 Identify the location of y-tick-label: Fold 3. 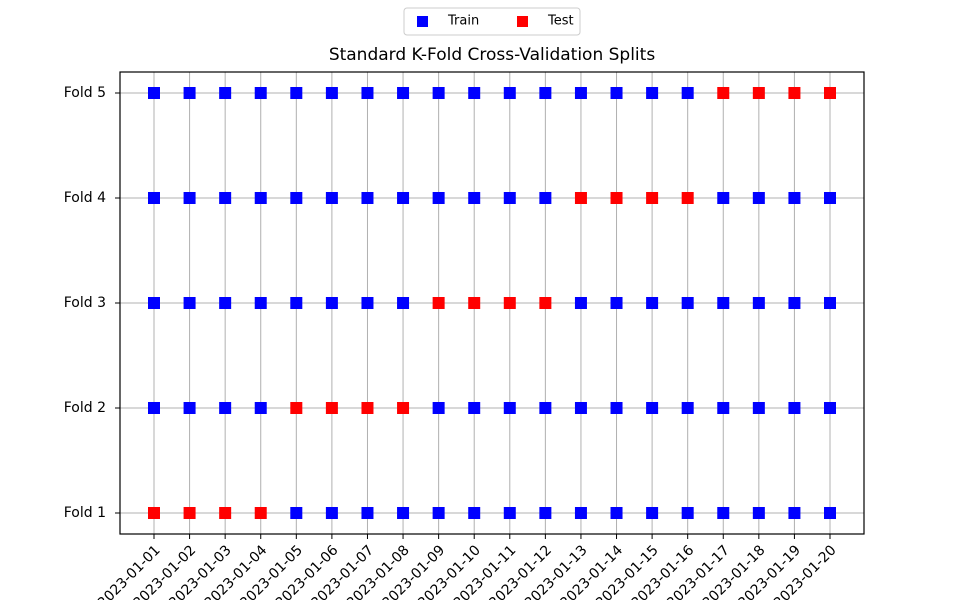
(85, 303).